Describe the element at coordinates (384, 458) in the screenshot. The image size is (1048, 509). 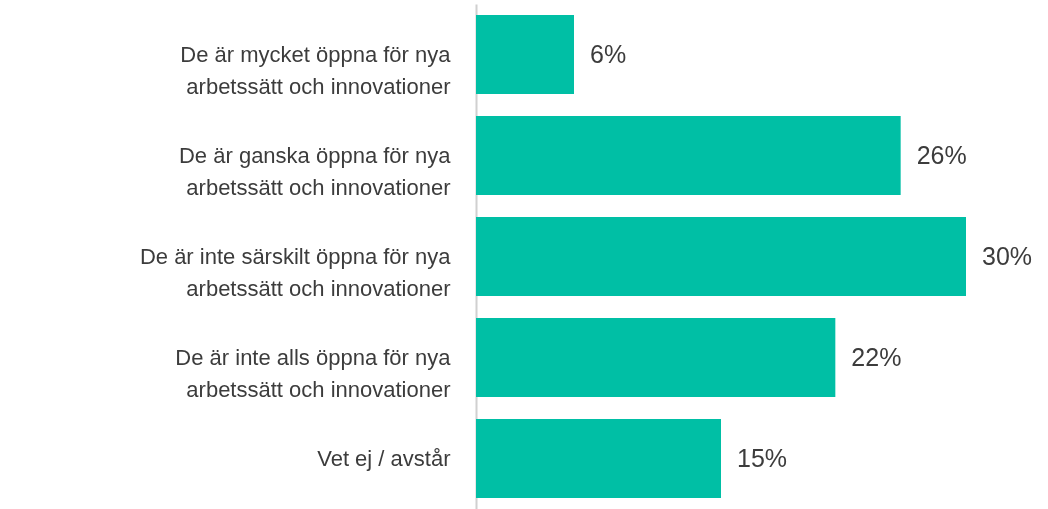
I see `y-tick-label: Vet ej / avstår` at that location.